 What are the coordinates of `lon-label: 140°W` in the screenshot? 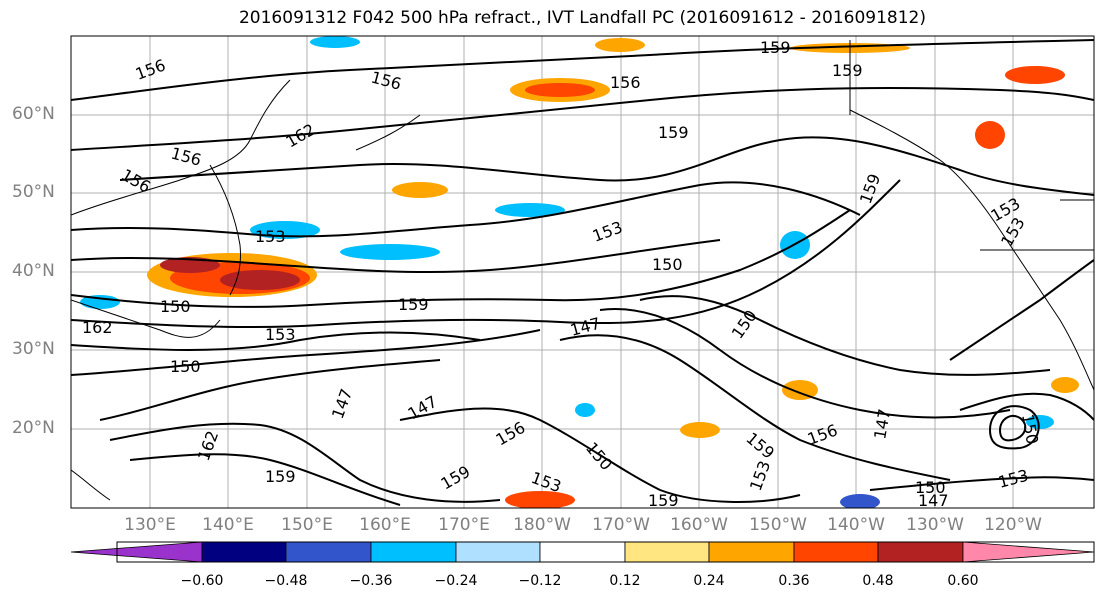 It's located at (856, 525).